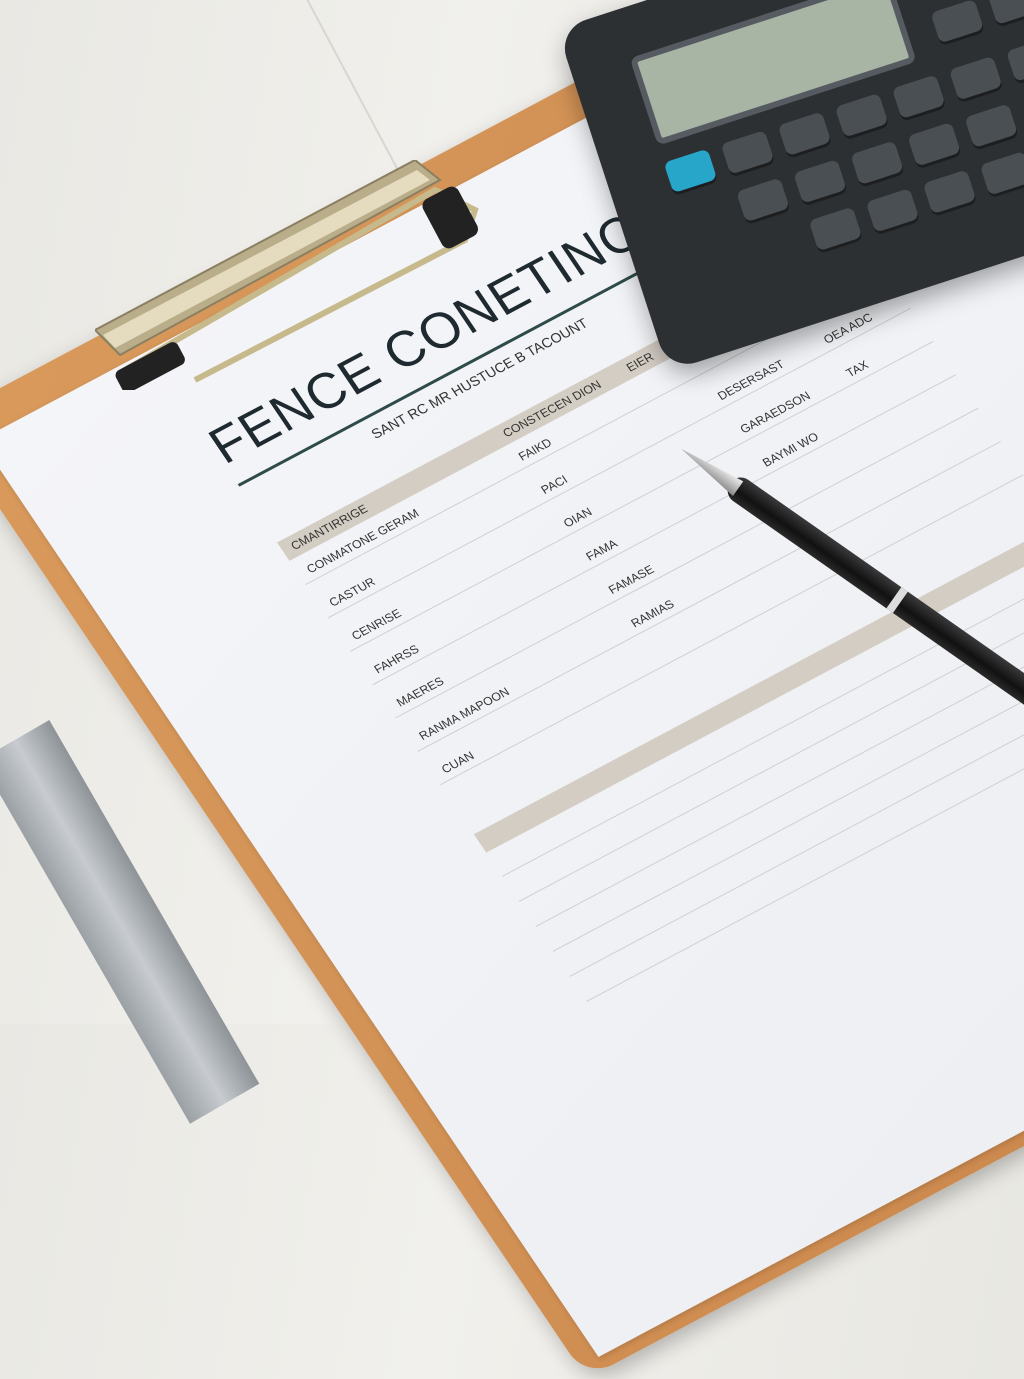 Image resolution: width=1024 pixels, height=1379 pixels. Describe the element at coordinates (552, 409) in the screenshot. I see `section-header: CONSTECEN DION` at that location.